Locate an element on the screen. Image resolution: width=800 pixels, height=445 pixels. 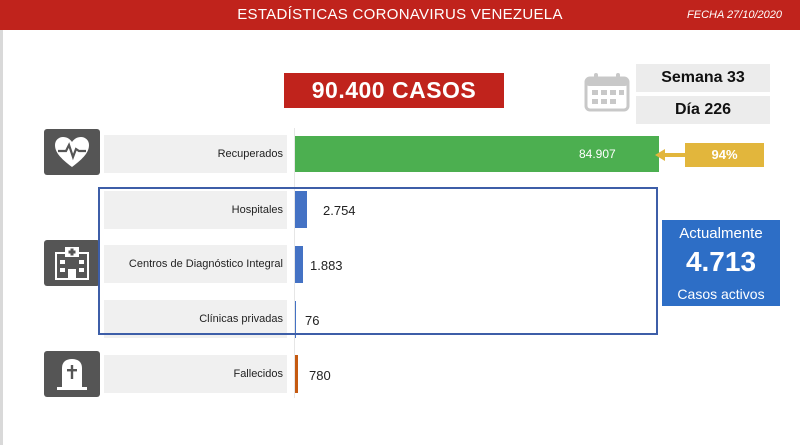
bar-clinicas is located at coordinates (295, 319).